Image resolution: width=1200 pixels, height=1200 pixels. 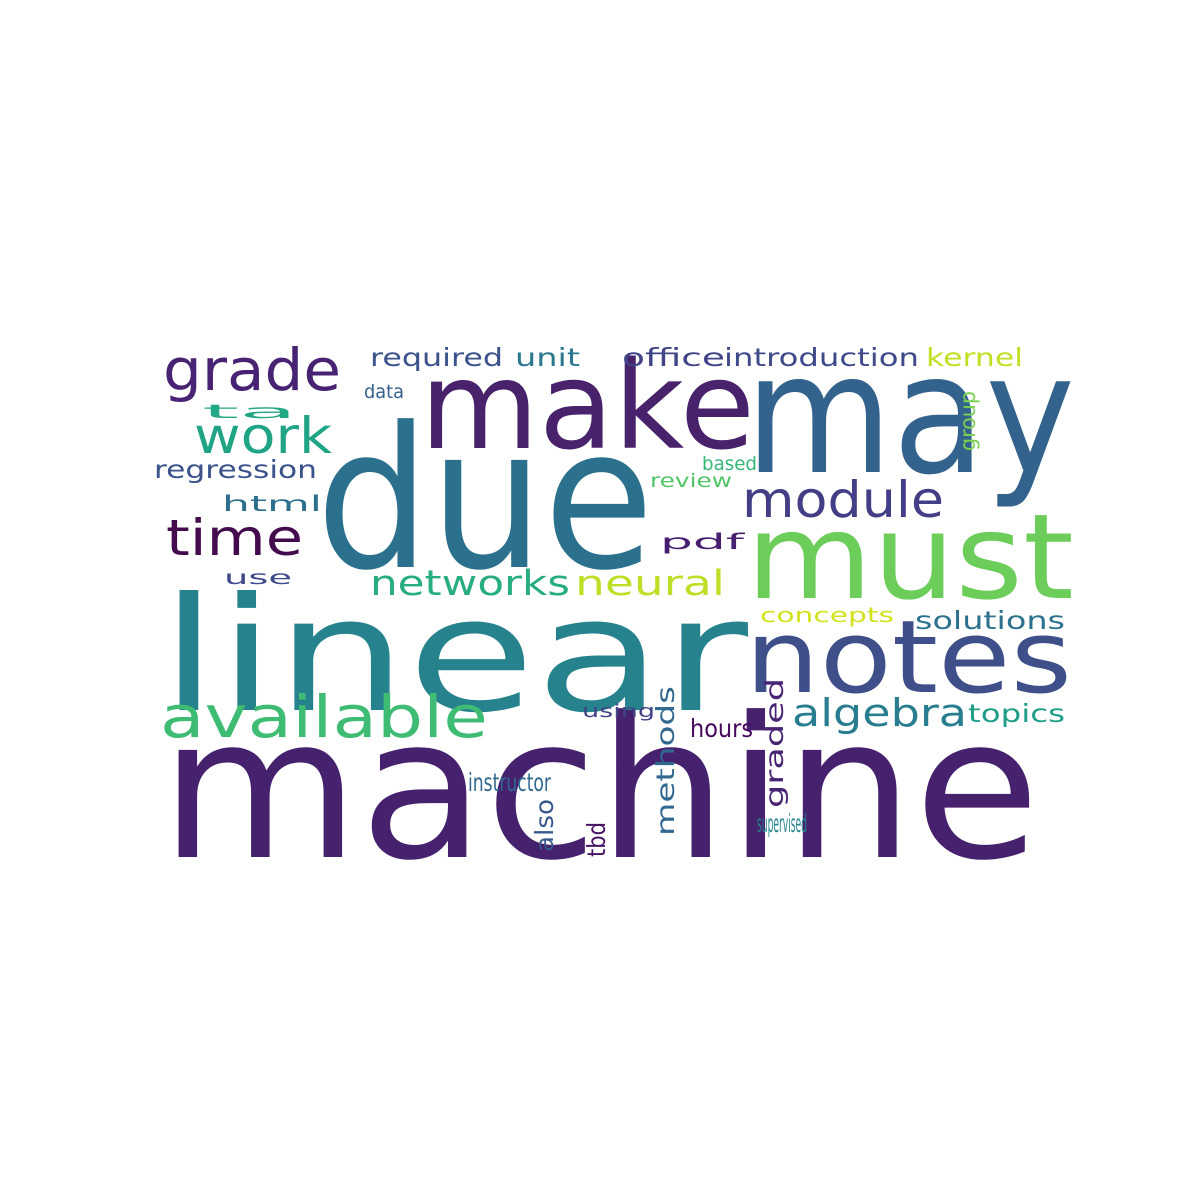 I want to click on word-pdf: supervised, so click(x=782, y=823).